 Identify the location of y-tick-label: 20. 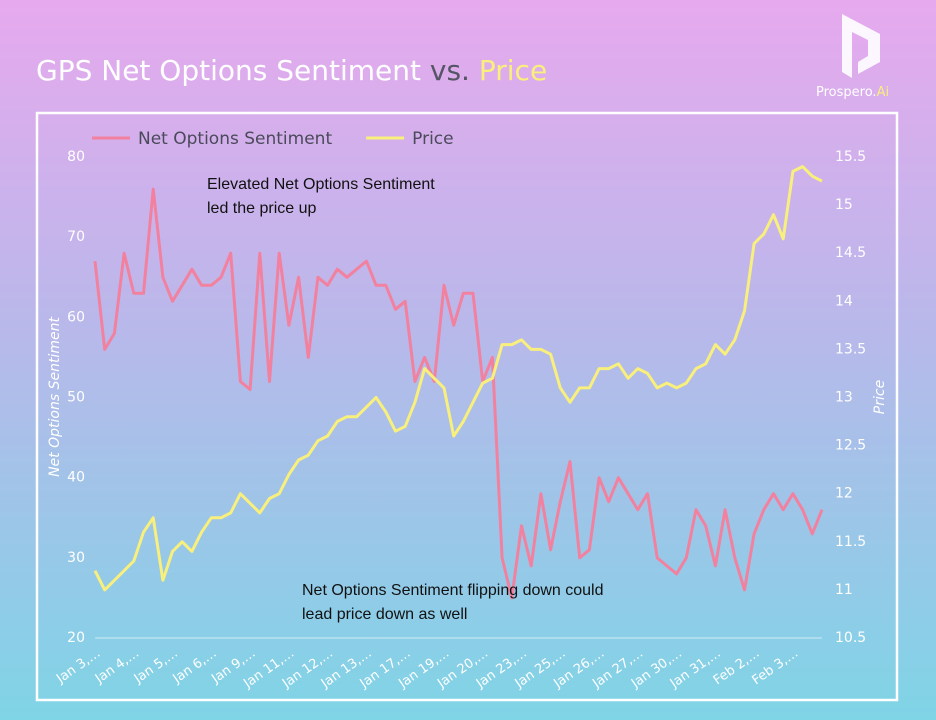
(76, 638).